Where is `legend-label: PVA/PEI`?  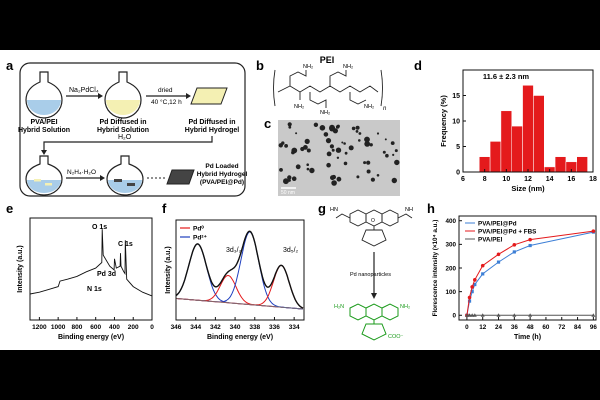 legend-label: PVA/PEI is located at coordinates (490, 240).